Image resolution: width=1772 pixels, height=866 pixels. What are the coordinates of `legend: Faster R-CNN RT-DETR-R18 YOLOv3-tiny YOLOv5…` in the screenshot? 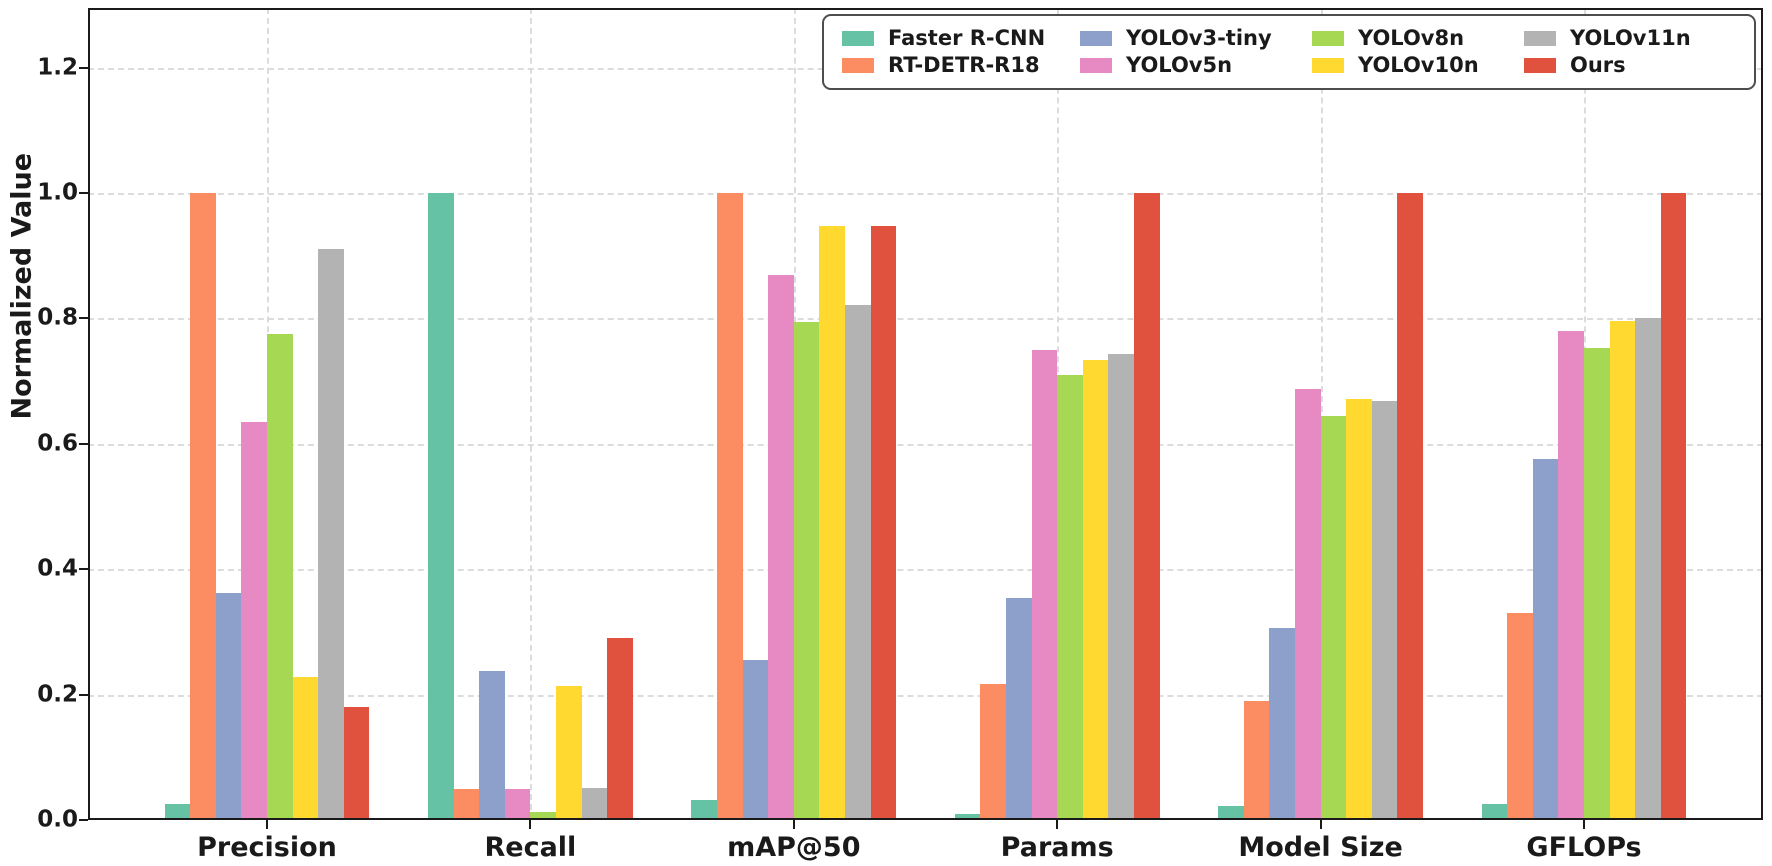 It's located at (1289, 52).